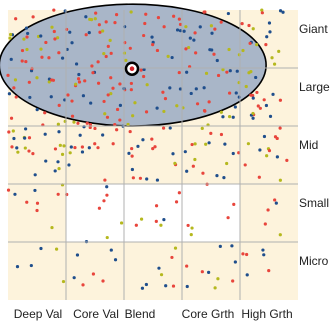 Image resolution: width=331 pixels, height=324 pixels. What do you see at coordinates (314, 145) in the screenshot?
I see `y-axis-labels: Giant Large Mid Small Micro` at bounding box center [314, 145].